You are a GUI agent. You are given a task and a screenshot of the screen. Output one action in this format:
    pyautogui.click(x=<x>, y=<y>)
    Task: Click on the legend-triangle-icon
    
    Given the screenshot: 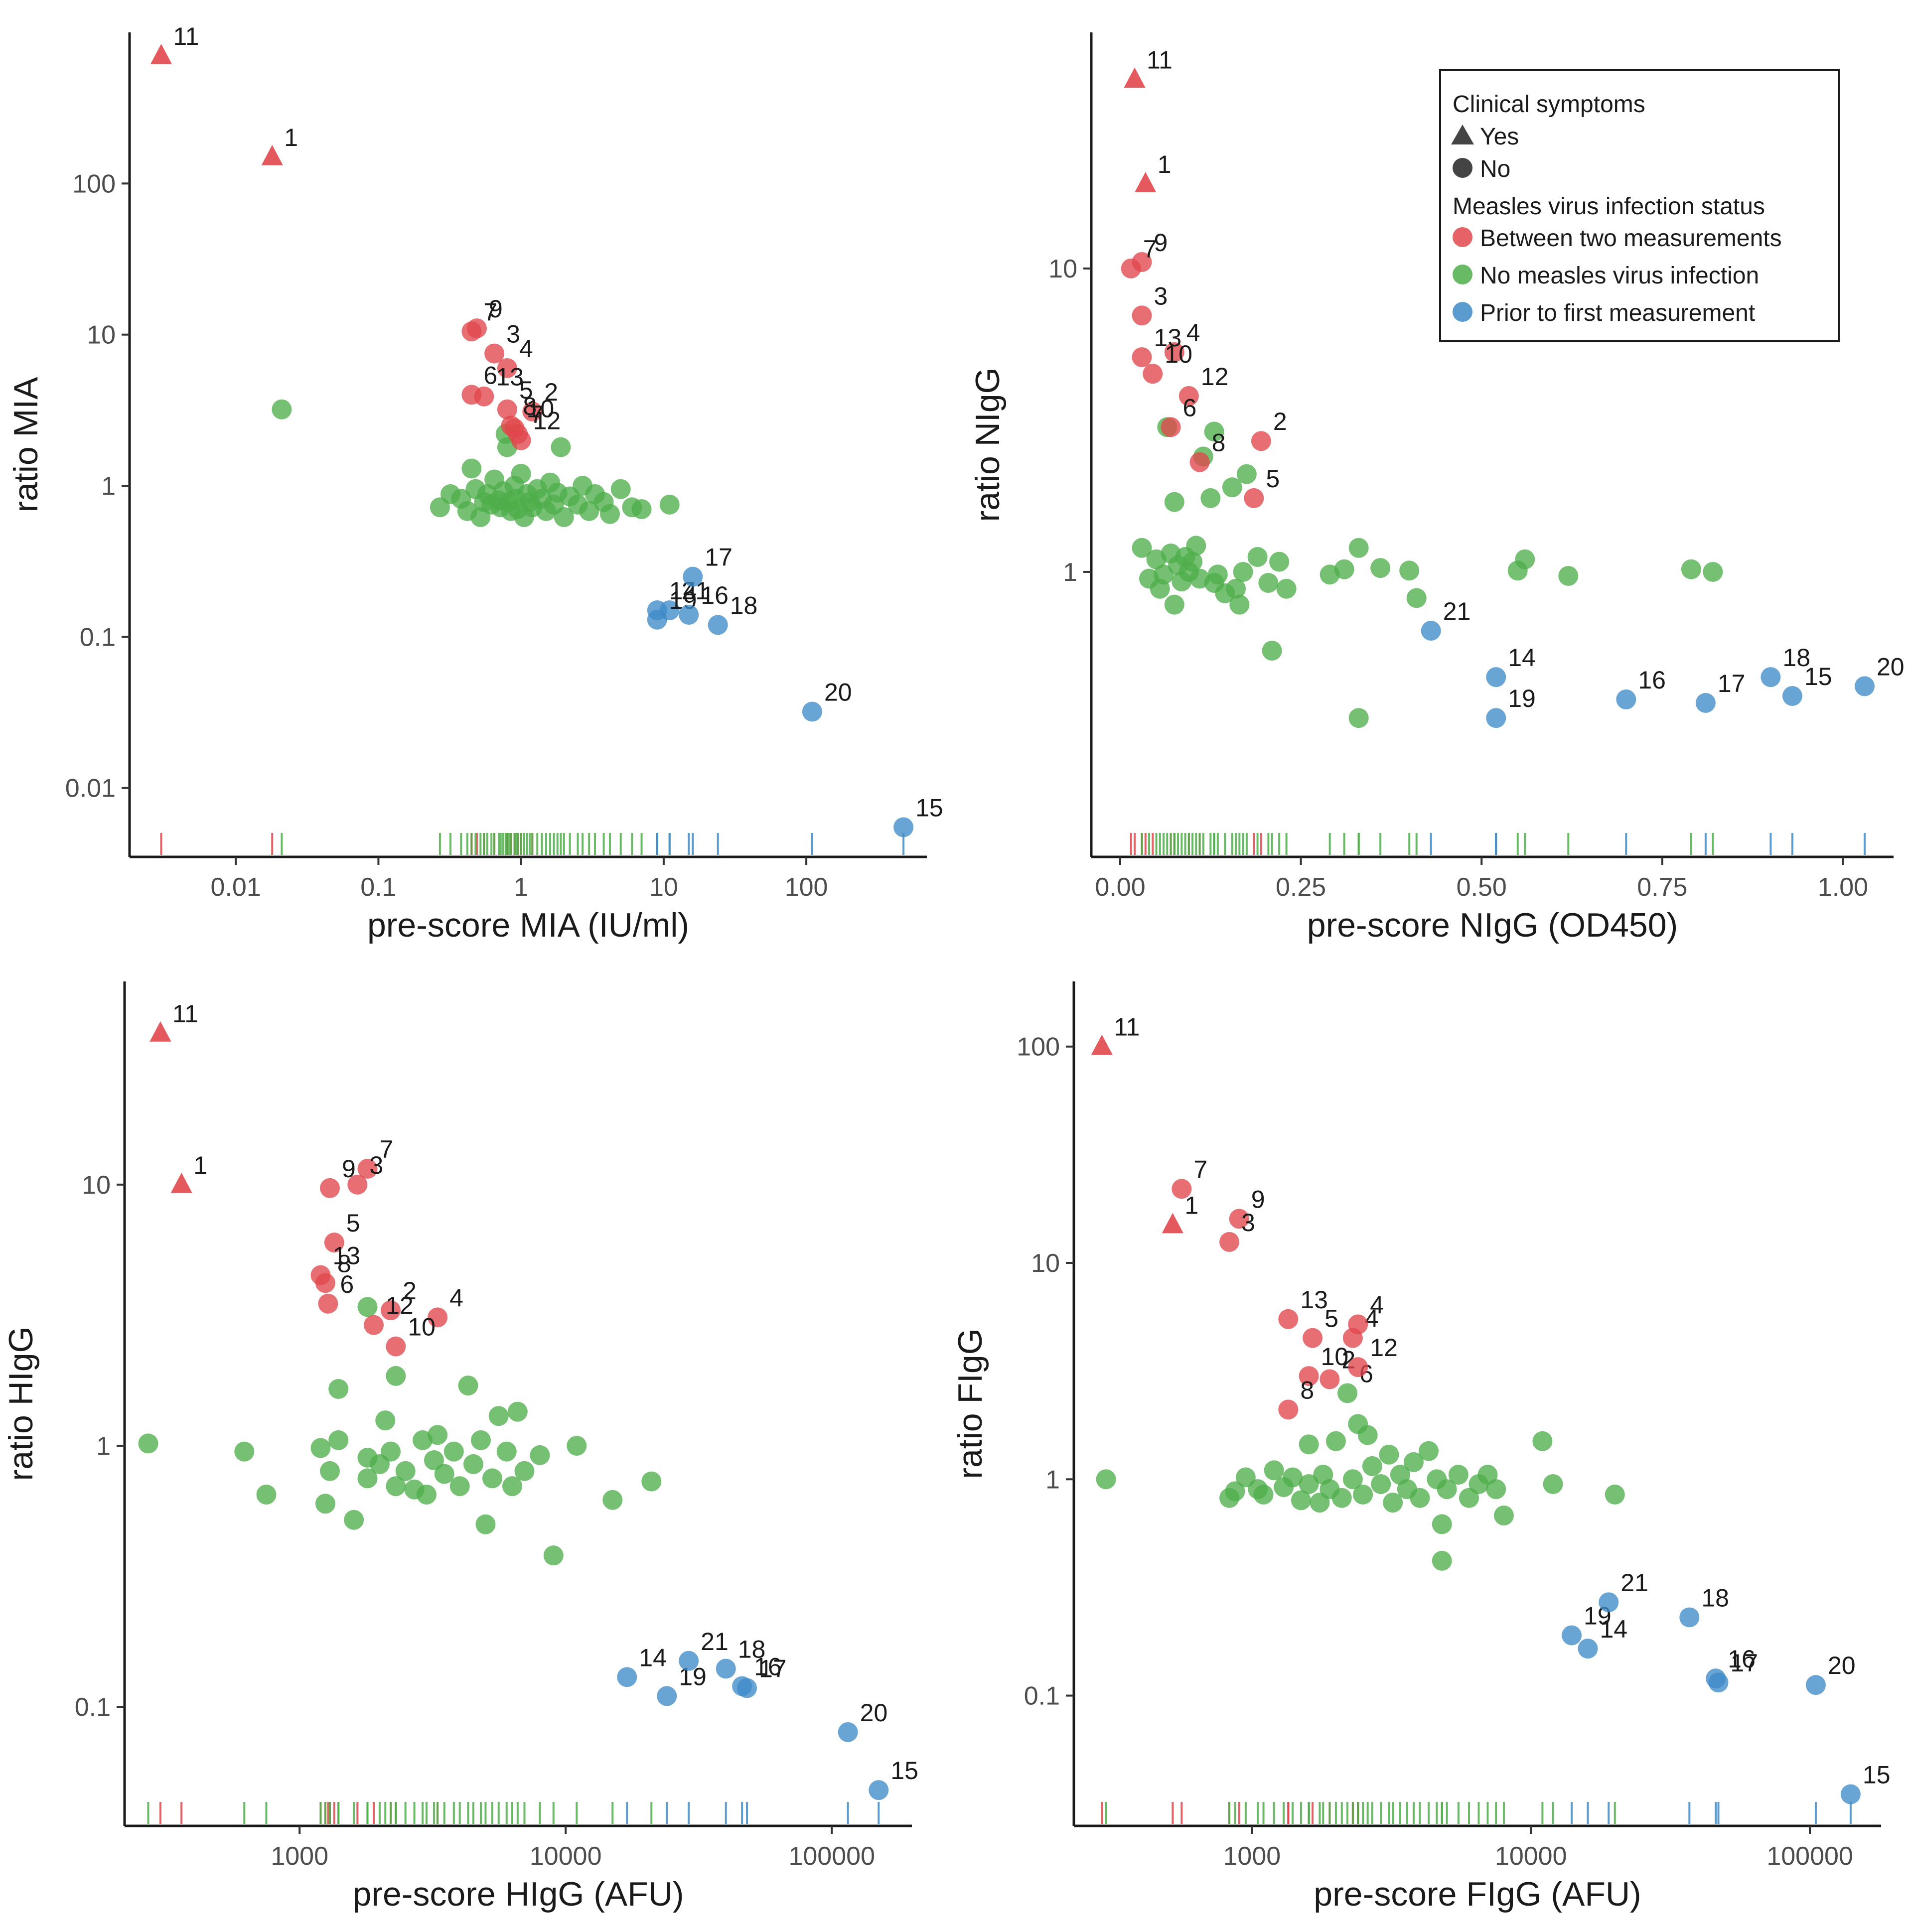 What is the action you would take?
    pyautogui.click(x=1463, y=134)
    